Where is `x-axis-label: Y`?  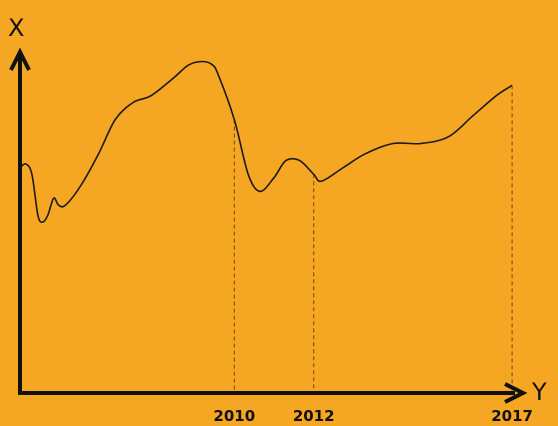 x-axis-label: Y is located at coordinates (539, 392).